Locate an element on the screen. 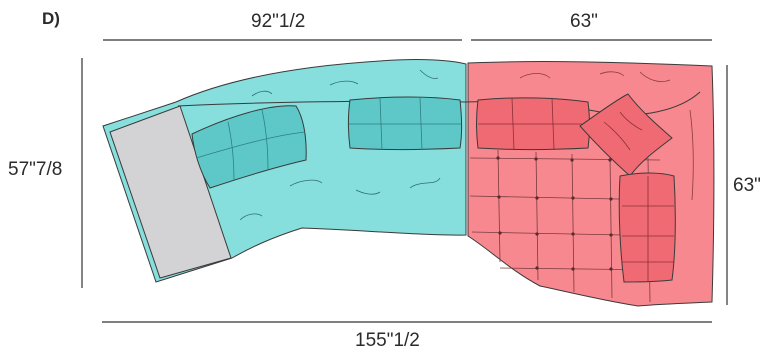 The height and width of the screenshot is (354, 773). teal-cushion-seams is located at coordinates (328, 139).